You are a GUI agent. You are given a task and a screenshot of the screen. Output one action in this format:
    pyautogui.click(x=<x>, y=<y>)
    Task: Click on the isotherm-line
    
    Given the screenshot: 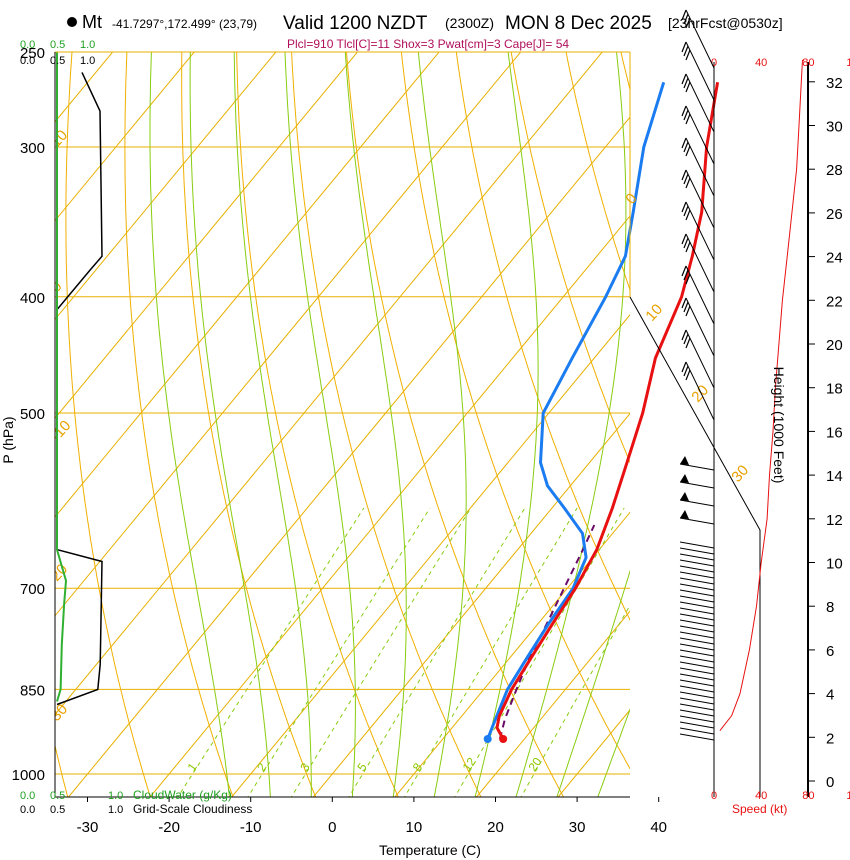 What is the action you would take?
    pyautogui.click(x=166, y=186)
    